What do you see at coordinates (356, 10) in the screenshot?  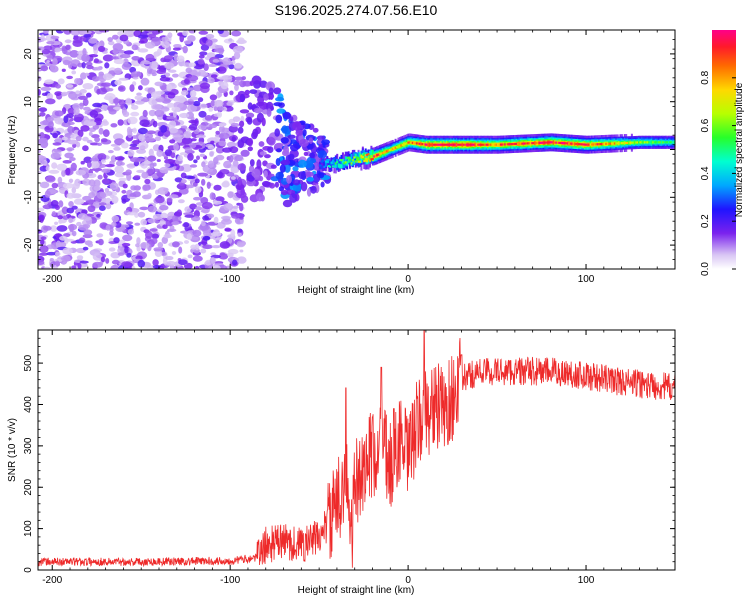 I see `figure-title: S196.2025.274.07.56.E10` at bounding box center [356, 10].